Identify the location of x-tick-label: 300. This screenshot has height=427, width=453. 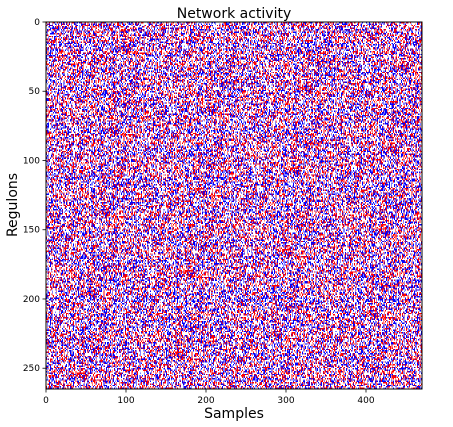
(285, 401).